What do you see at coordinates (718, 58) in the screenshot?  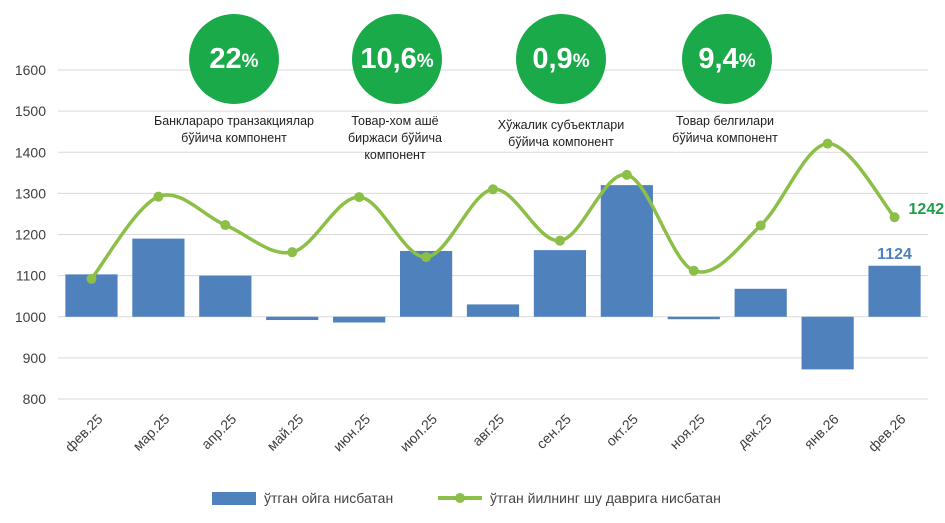 I see `indicator-value: 9,4` at bounding box center [718, 58].